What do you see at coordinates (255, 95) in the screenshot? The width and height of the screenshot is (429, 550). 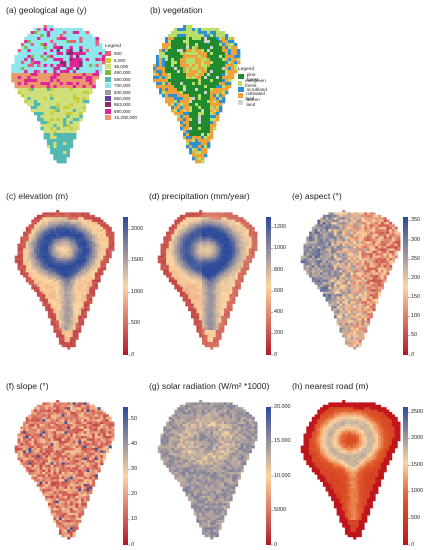 I see `legend-label: cultivated land` at bounding box center [255, 95].